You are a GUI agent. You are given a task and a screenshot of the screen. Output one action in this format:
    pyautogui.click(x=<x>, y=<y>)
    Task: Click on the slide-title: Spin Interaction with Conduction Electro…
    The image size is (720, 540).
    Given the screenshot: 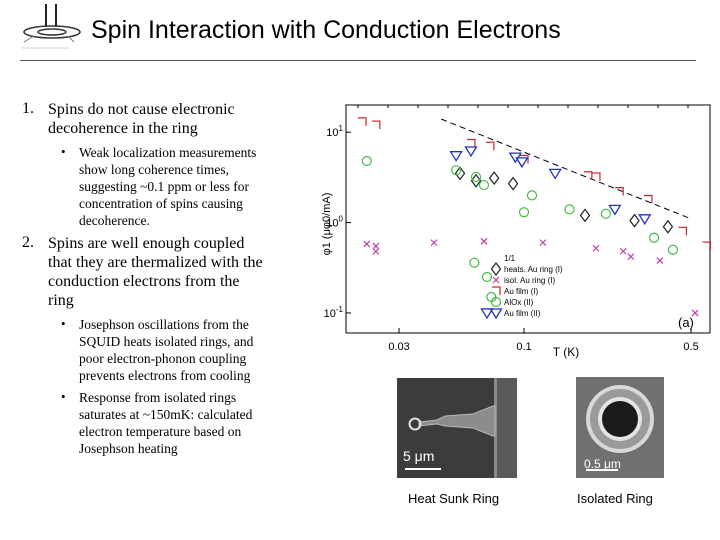 What is the action you would take?
    pyautogui.click(x=326, y=30)
    